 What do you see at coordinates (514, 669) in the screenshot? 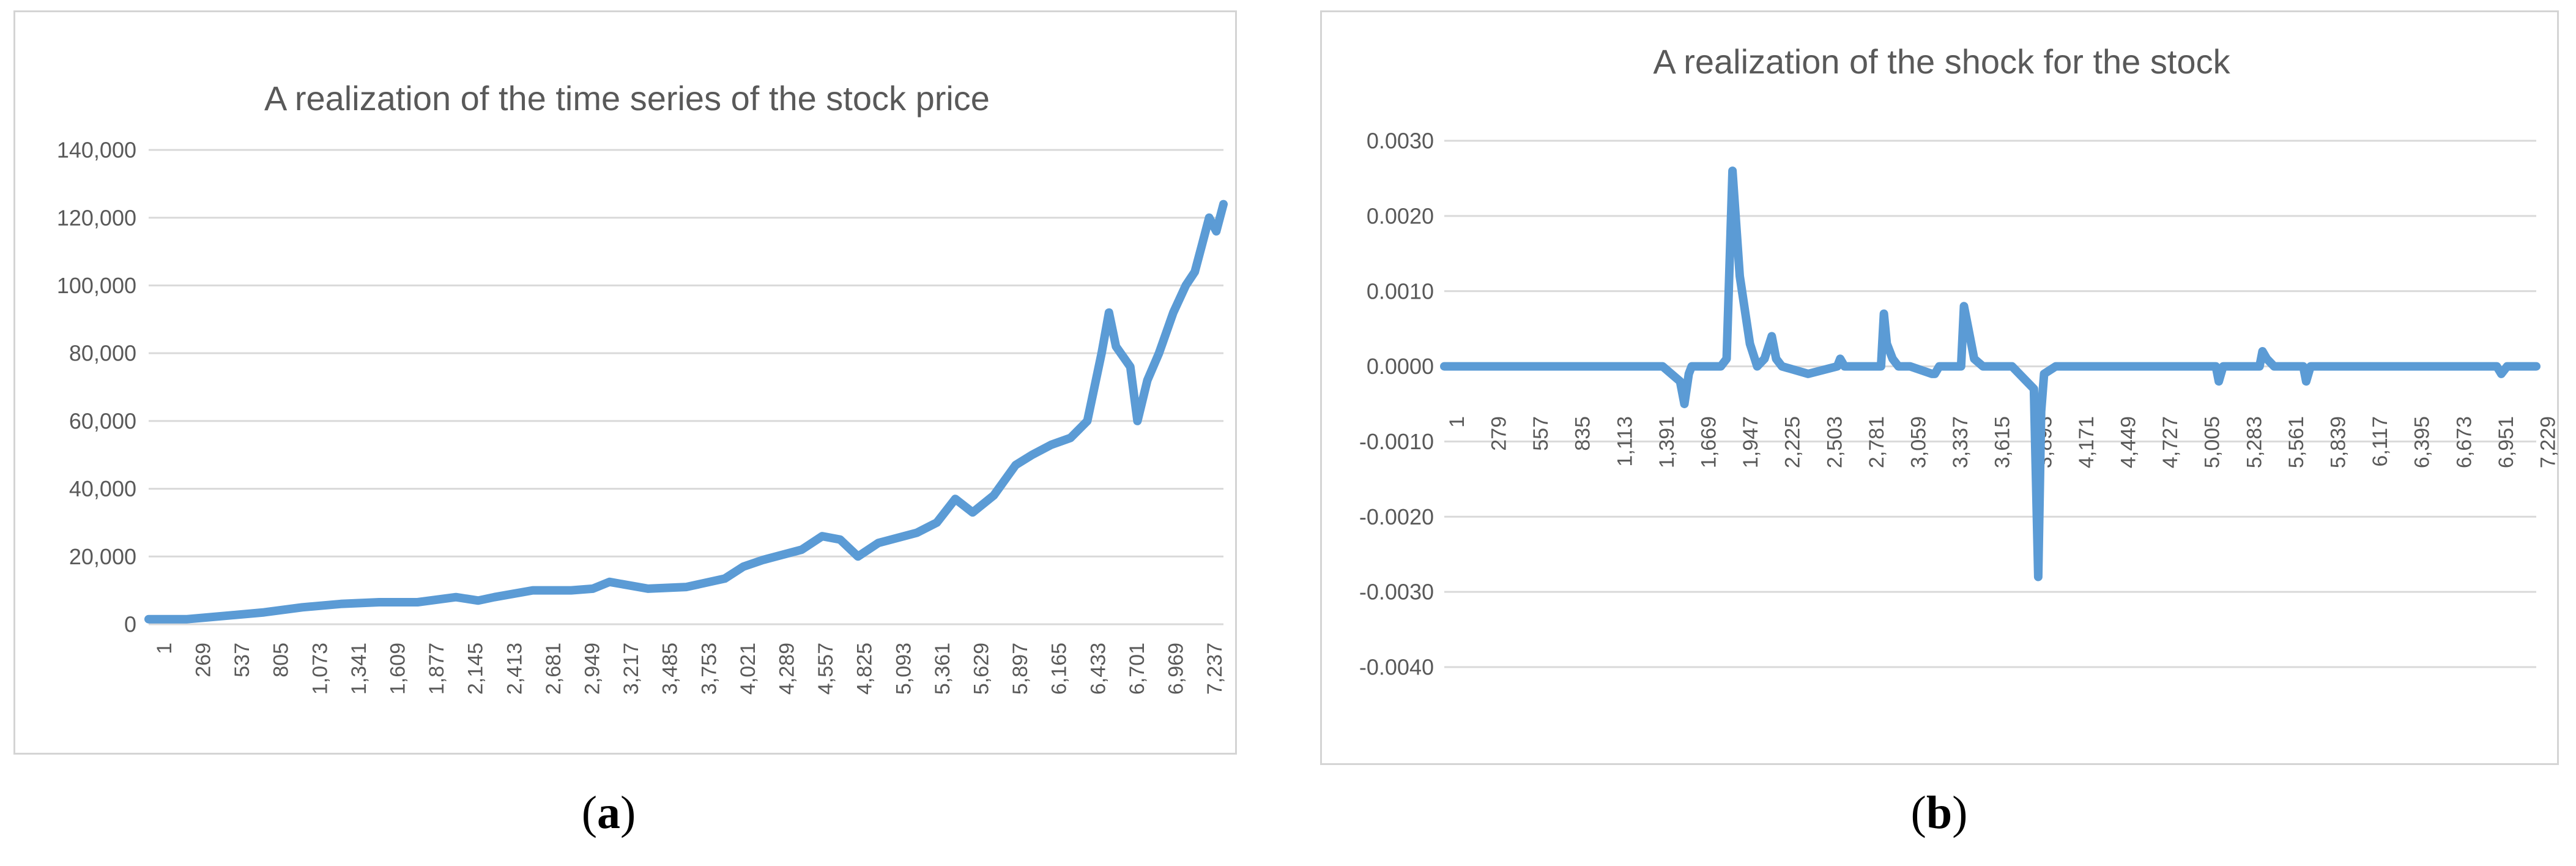
I see `x-tick-label: 2,413` at bounding box center [514, 669].